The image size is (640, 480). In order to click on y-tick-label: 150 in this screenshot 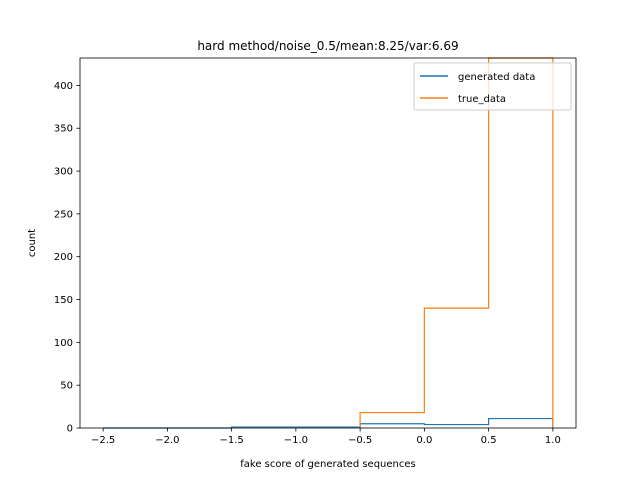, I will do `click(63, 300)`.